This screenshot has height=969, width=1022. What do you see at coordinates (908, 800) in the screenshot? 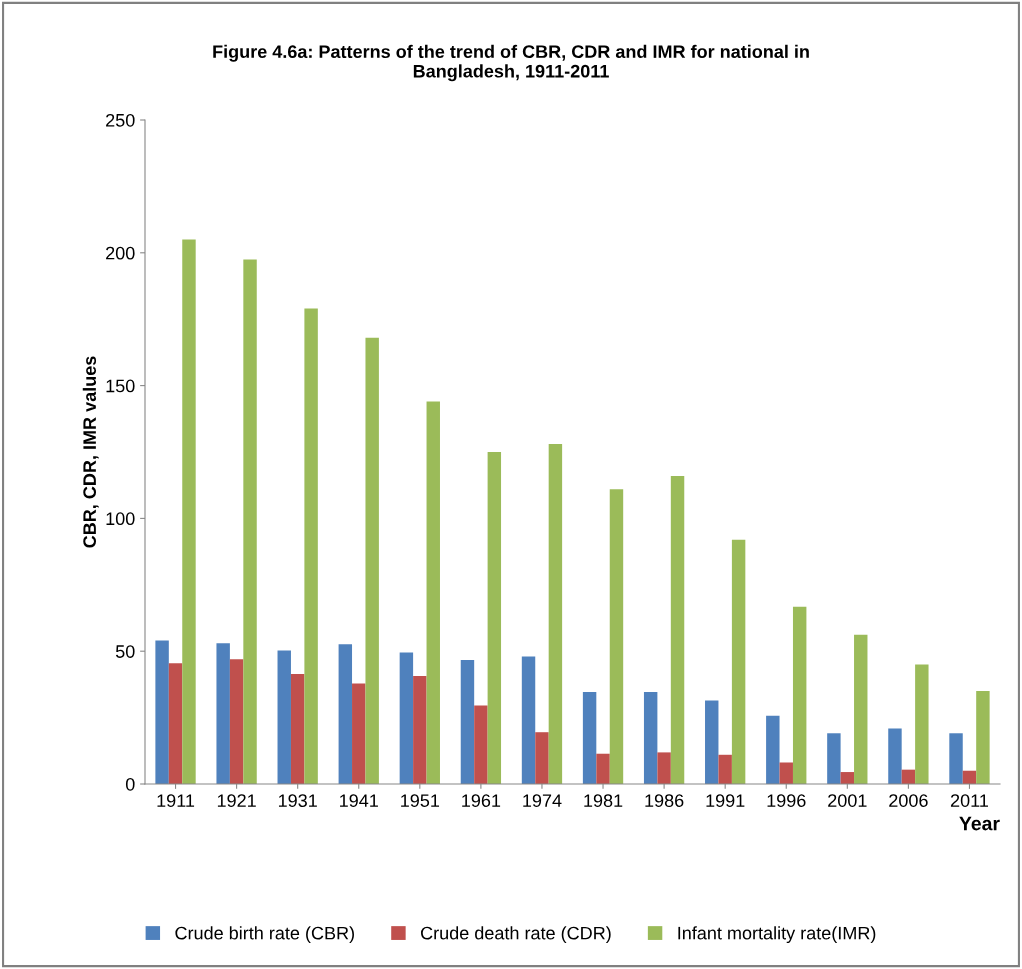
I see `x-tick-label: 2006` at bounding box center [908, 800].